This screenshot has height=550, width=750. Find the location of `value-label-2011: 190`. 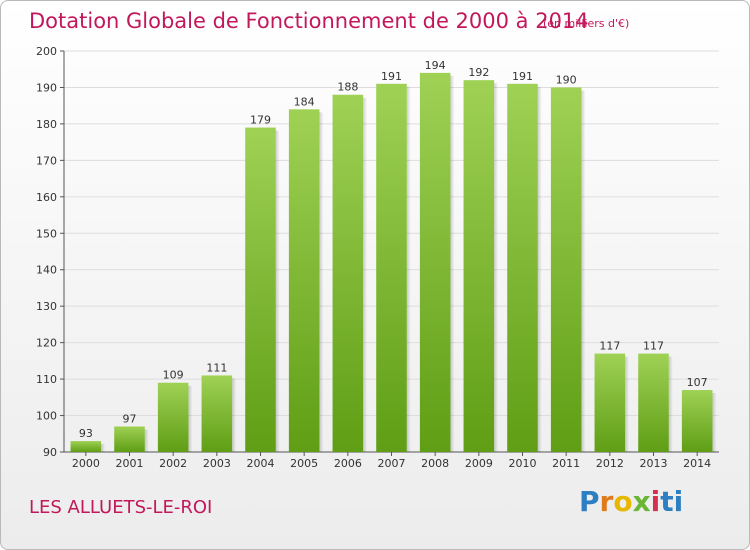

value-label-2011: 190 is located at coordinates (566, 79).